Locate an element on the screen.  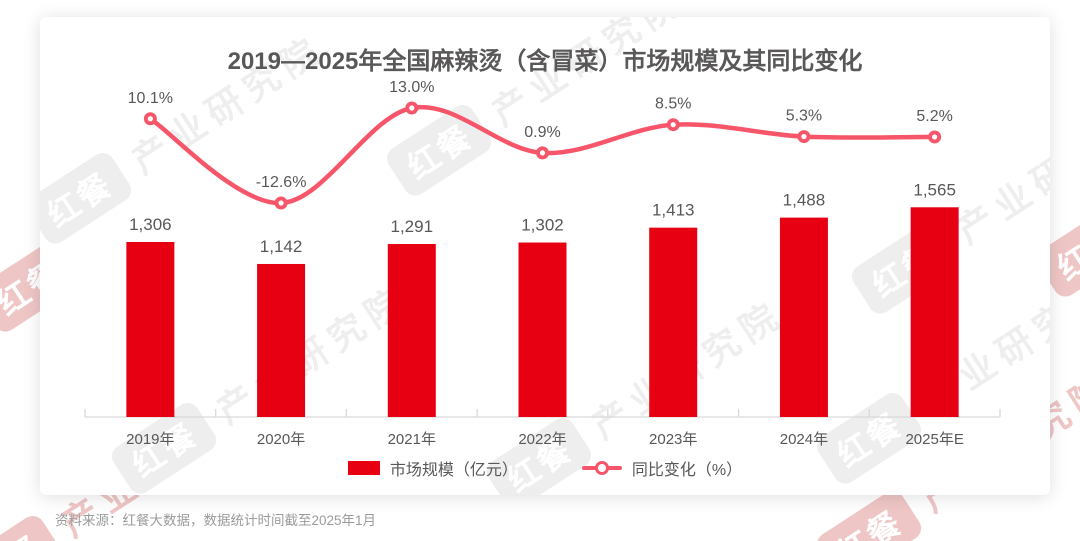
bar-value-label: 1,413 is located at coordinates (673, 210).